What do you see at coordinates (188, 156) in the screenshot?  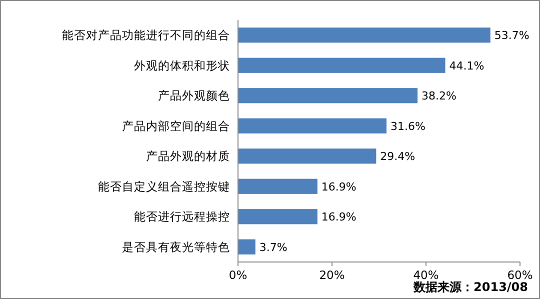 I see `y-tick-label: 产品外观的材质` at bounding box center [188, 156].